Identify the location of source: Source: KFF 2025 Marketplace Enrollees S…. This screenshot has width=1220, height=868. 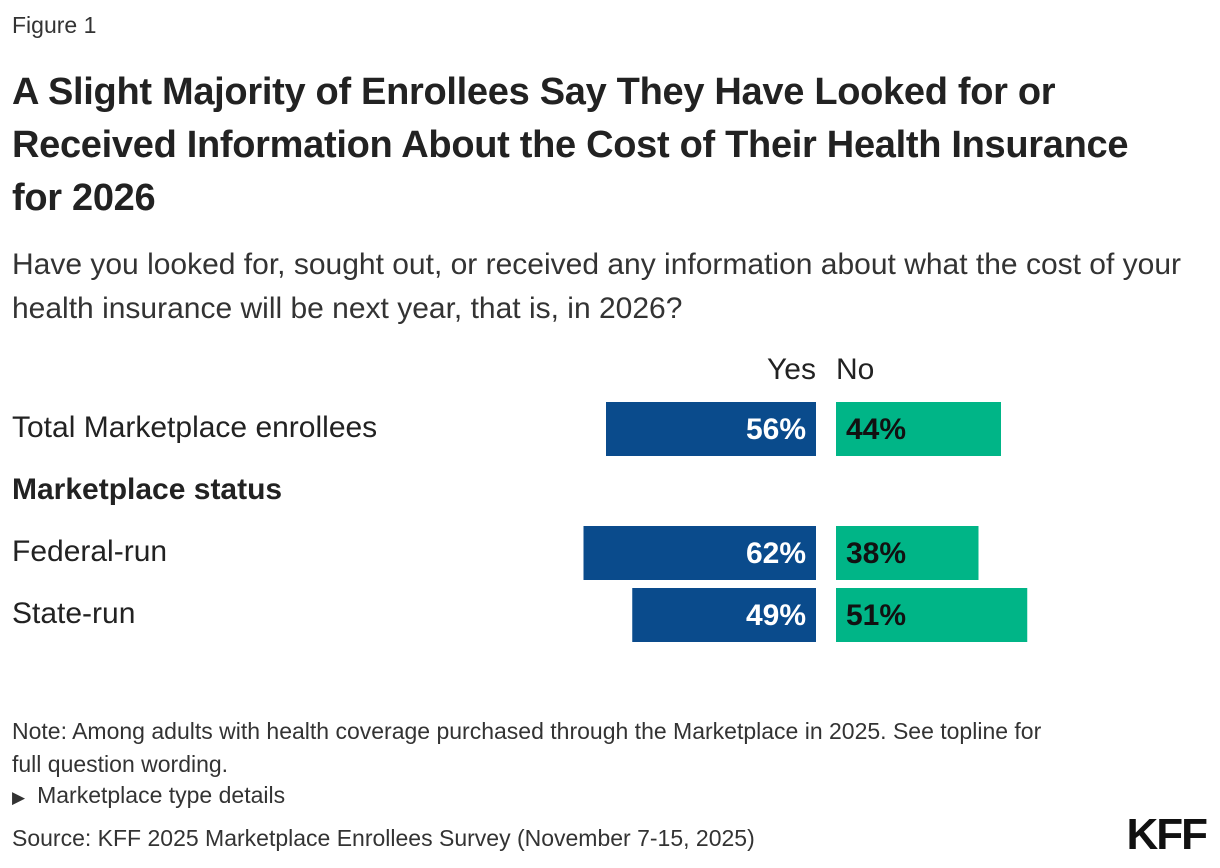
(383, 838).